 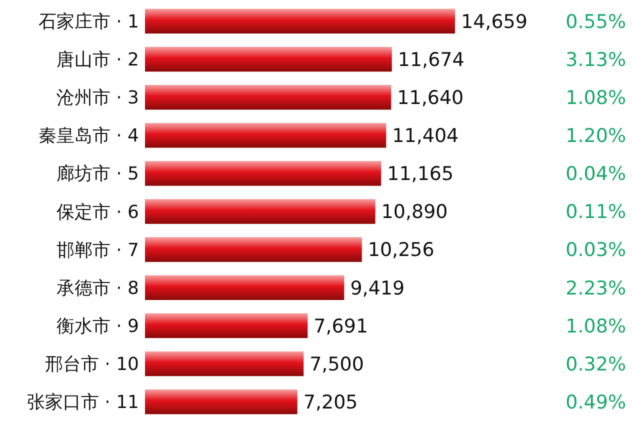 I want to click on y-tick-label: 承德市 · 8, so click(x=97, y=288).